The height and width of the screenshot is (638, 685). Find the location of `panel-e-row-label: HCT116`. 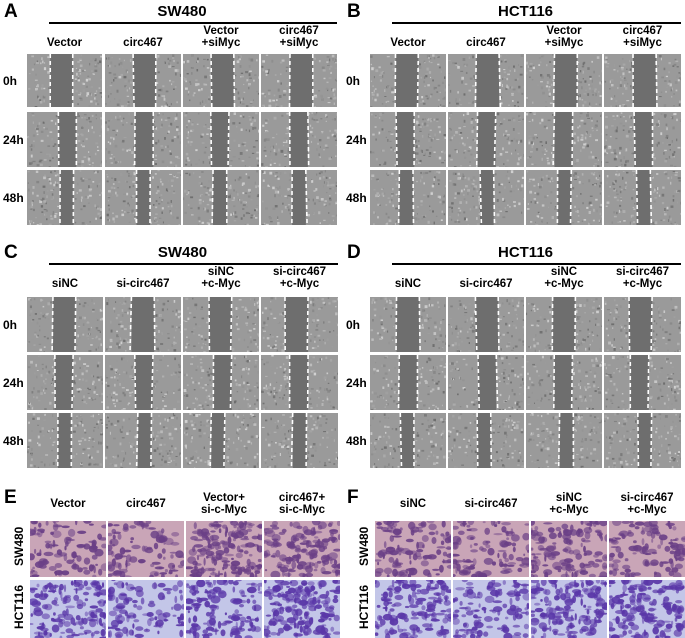

panel-e-row-label: HCT116 is located at coordinates (19, 607).